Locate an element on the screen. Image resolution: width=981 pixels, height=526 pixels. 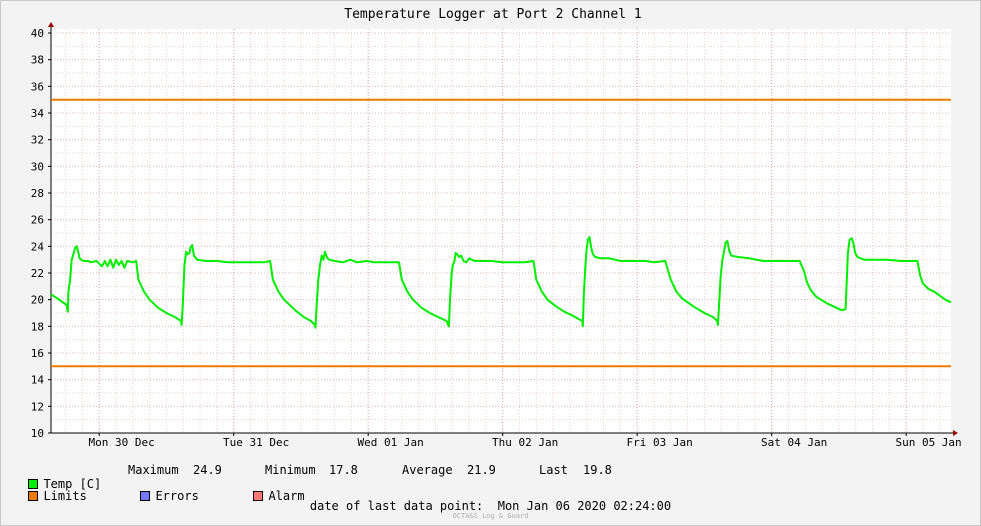
watermark: OCTA&S Log & Guard is located at coordinates (490, 516).